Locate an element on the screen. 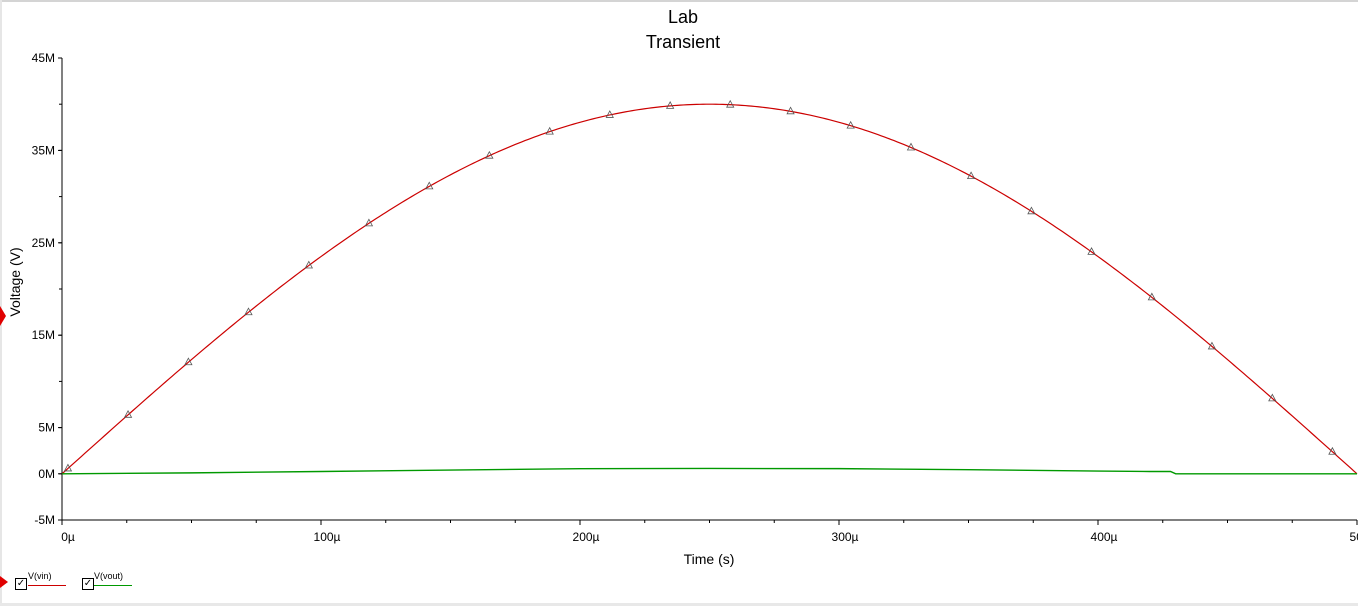  x-tick-label: 200µ is located at coordinates (586, 537).